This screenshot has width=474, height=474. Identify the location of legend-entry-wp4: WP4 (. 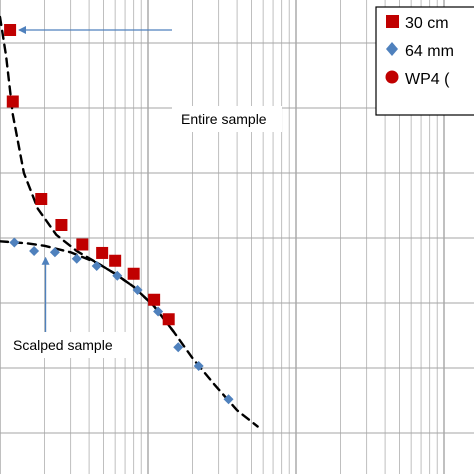
(427, 79).